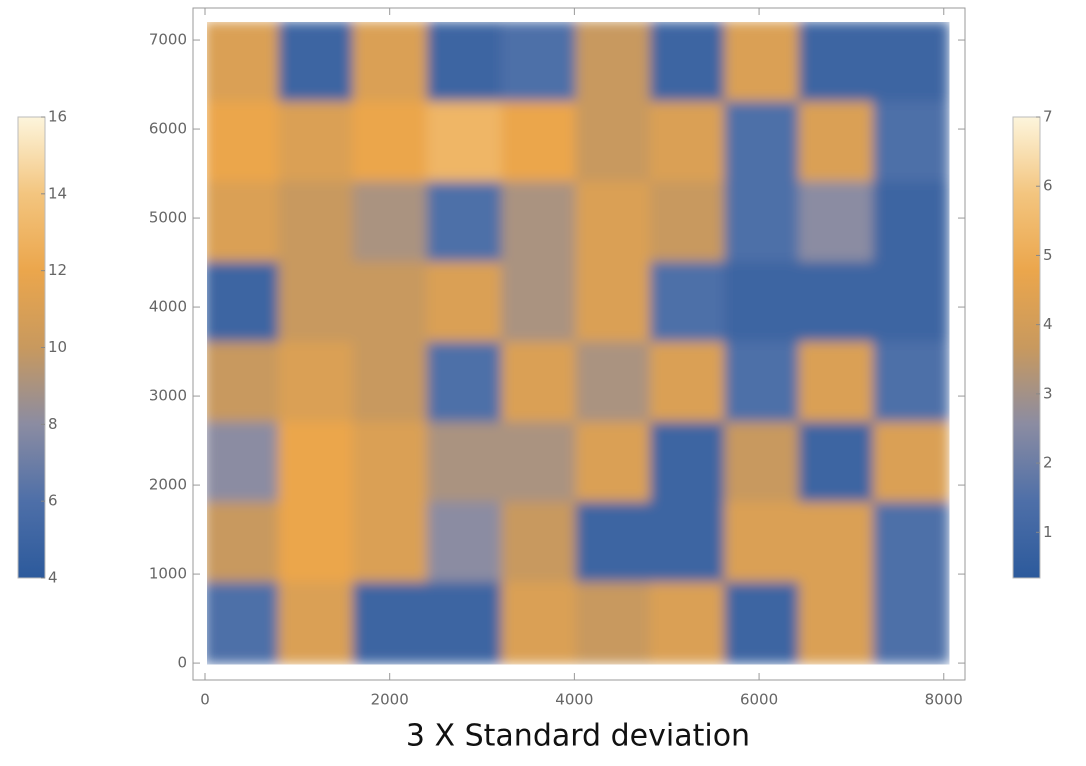 This screenshot has width=1086, height=766. I want to click on colorbar-tick-label: 5, so click(1048, 255).